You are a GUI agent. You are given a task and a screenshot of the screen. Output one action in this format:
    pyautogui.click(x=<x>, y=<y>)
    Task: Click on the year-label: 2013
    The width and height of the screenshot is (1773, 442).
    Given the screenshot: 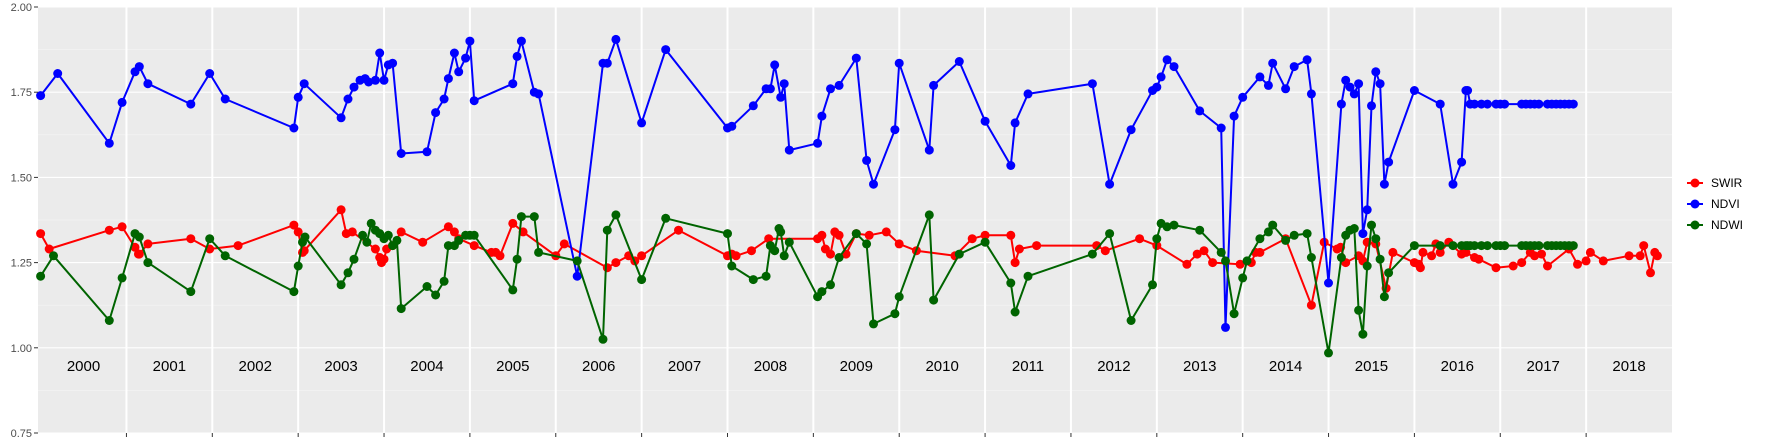 What is the action you would take?
    pyautogui.click(x=1199, y=366)
    